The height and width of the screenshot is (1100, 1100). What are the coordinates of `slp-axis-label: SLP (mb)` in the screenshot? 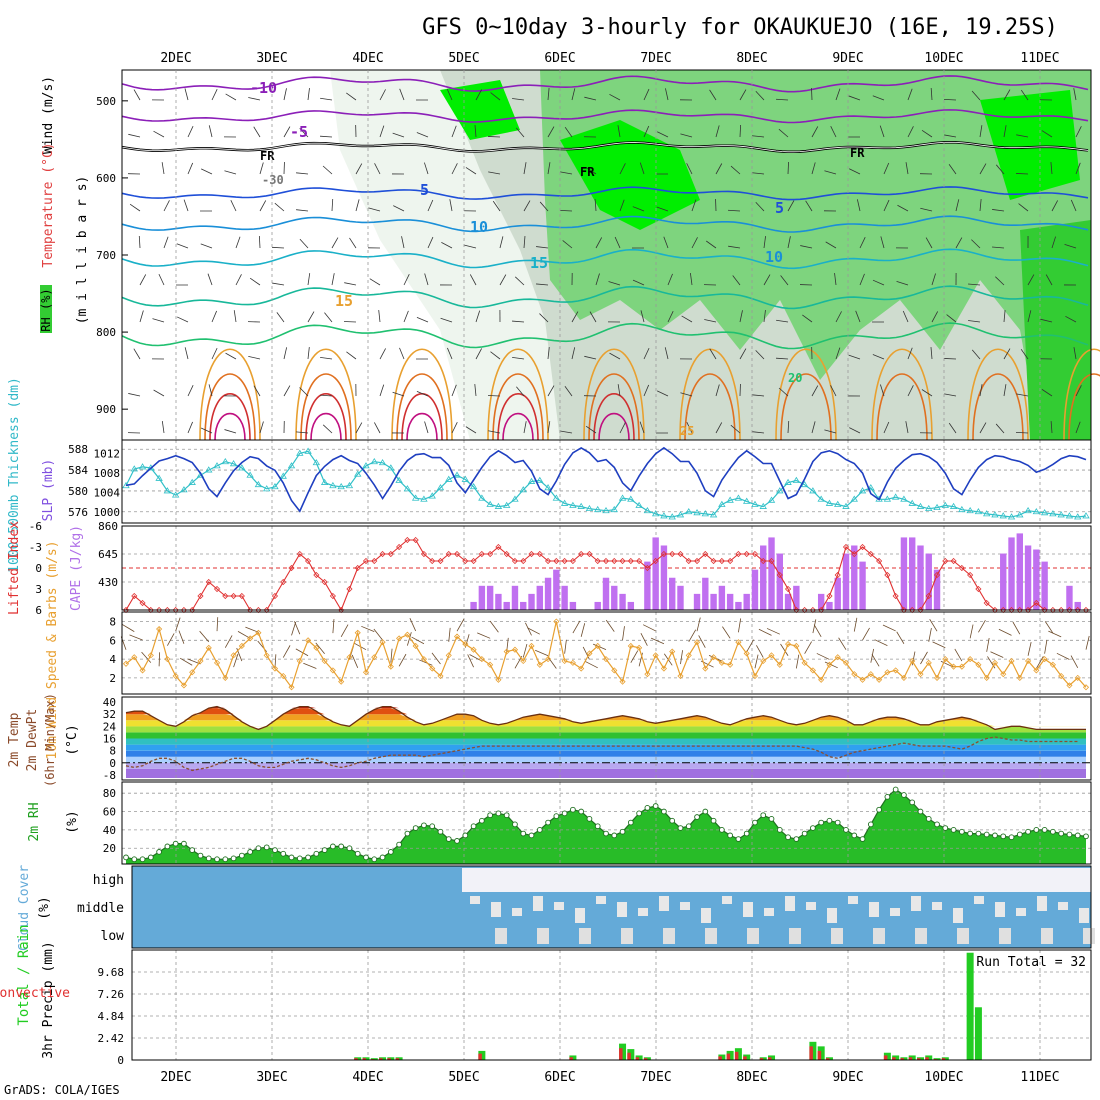 It's located at (48, 490).